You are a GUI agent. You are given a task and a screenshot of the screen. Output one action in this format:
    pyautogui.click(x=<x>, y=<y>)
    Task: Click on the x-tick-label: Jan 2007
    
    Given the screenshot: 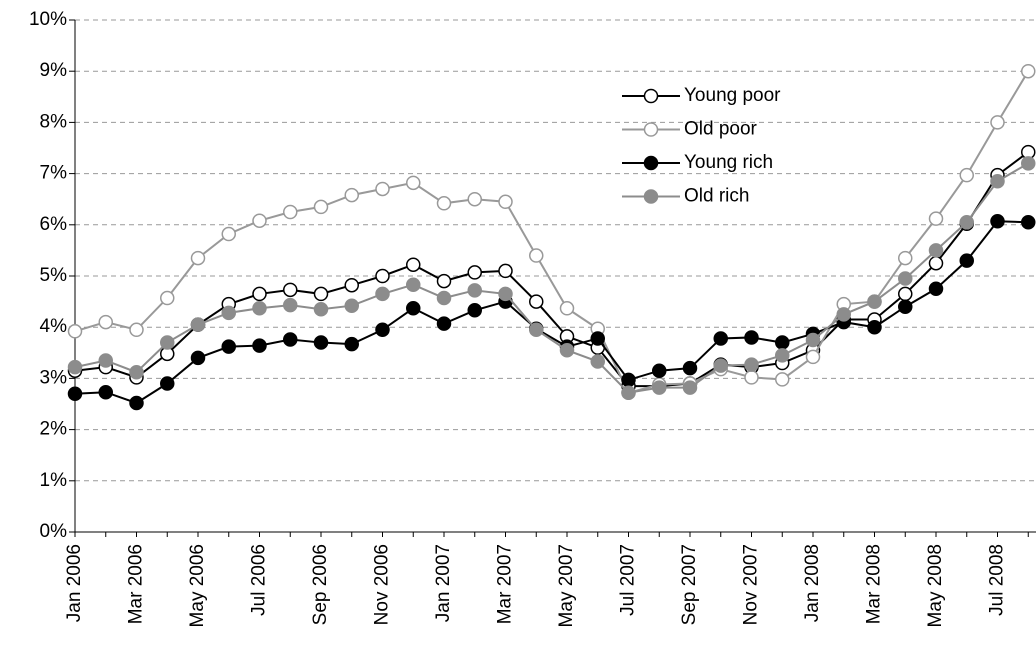 What is the action you would take?
    pyautogui.click(x=443, y=583)
    